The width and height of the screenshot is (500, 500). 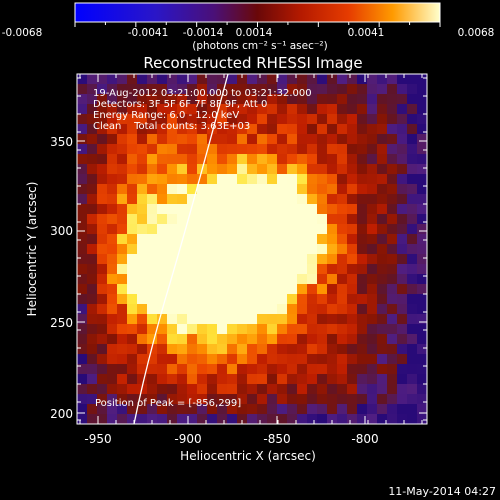 What do you see at coordinates (97, 439) in the screenshot?
I see `x-tick-label: -950` at bounding box center [97, 439].